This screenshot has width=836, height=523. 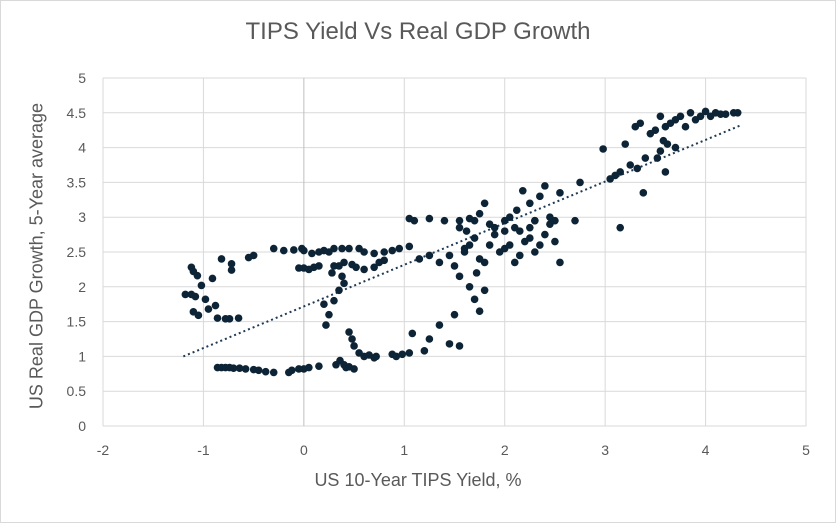 What do you see at coordinates (605, 450) in the screenshot?
I see `x-tick-label: 3` at bounding box center [605, 450].